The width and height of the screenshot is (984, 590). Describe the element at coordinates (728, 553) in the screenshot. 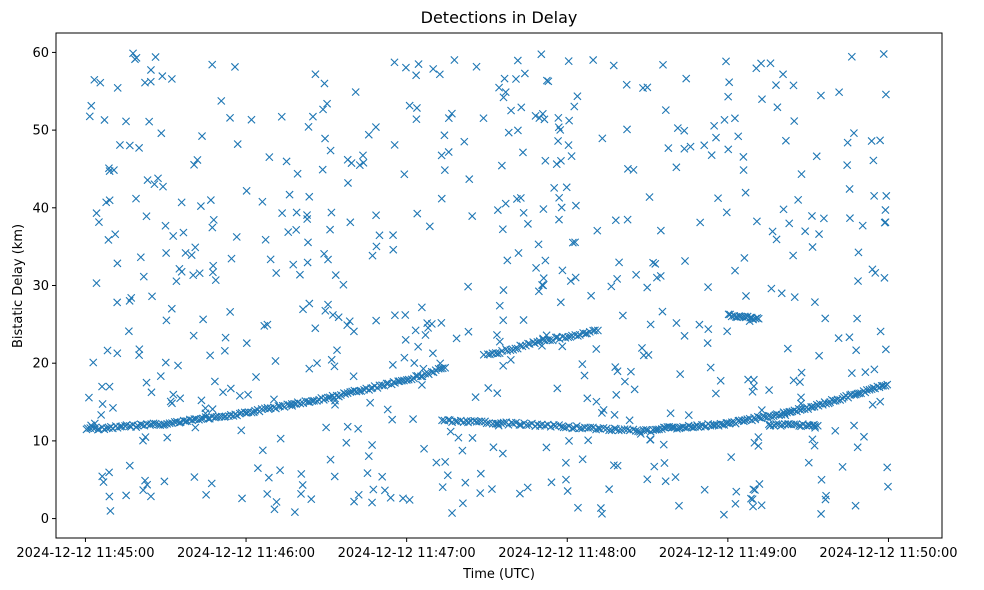

I see `x-tick-label: 2024-12-12 11:49:00` at that location.